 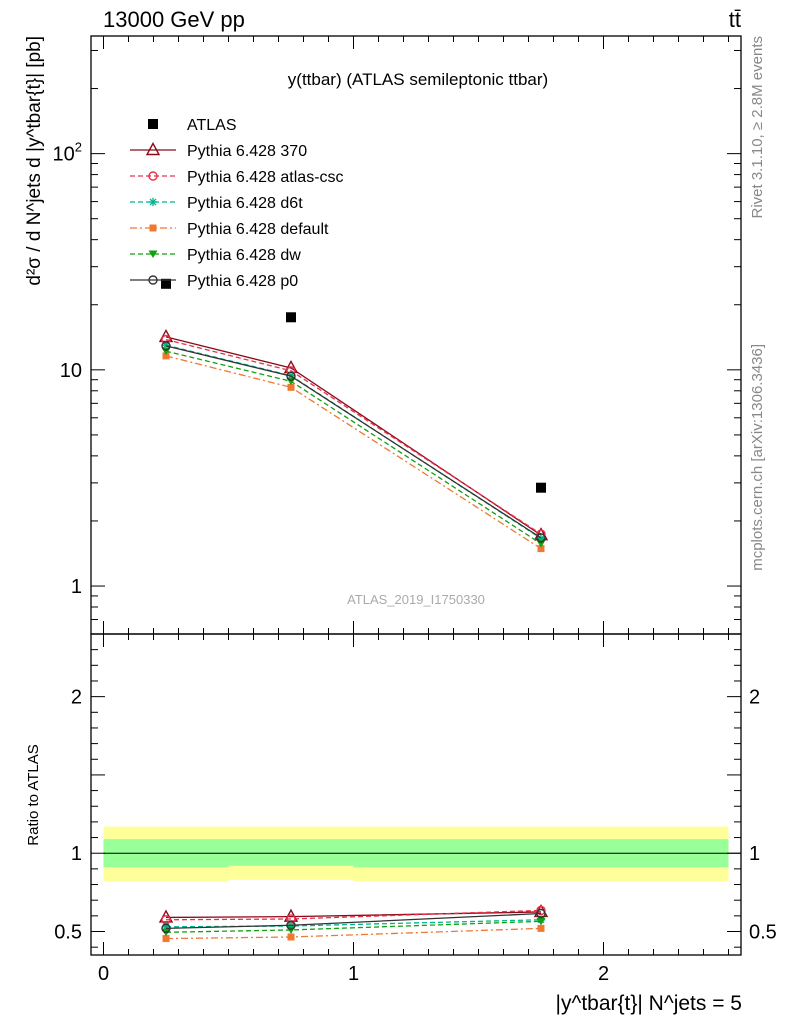 I want to click on rivet-version-label: Rivet 3.1.10, ≥ 2.8M events, so click(x=757, y=127).